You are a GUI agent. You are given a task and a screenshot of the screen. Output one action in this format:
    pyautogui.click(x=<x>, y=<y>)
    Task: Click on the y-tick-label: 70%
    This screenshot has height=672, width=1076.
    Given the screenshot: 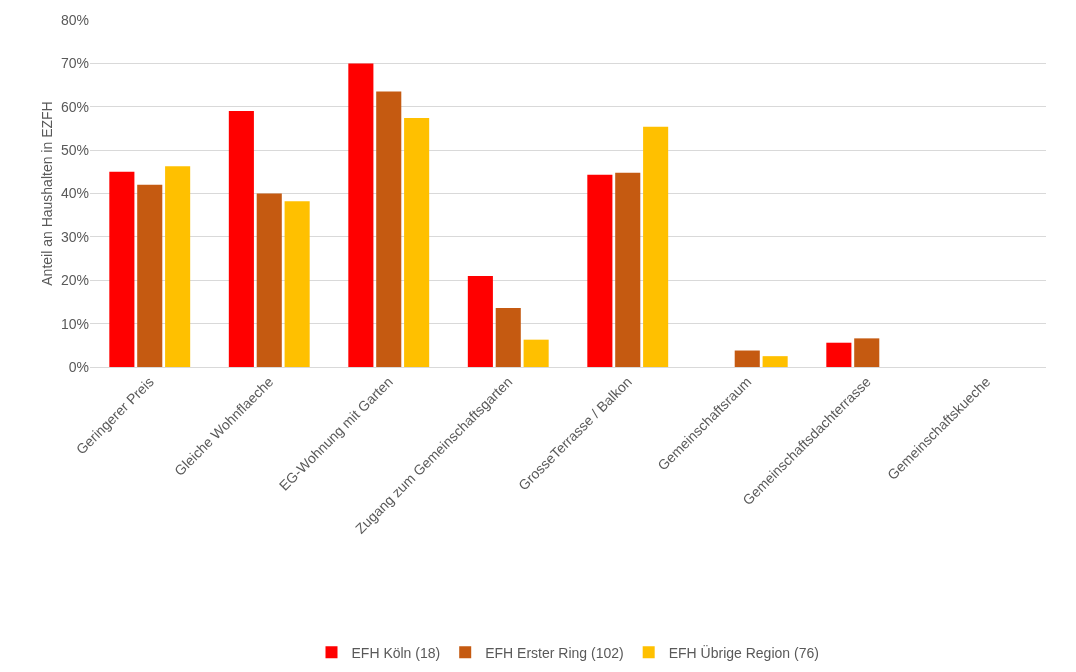 What is the action you would take?
    pyautogui.click(x=74, y=63)
    